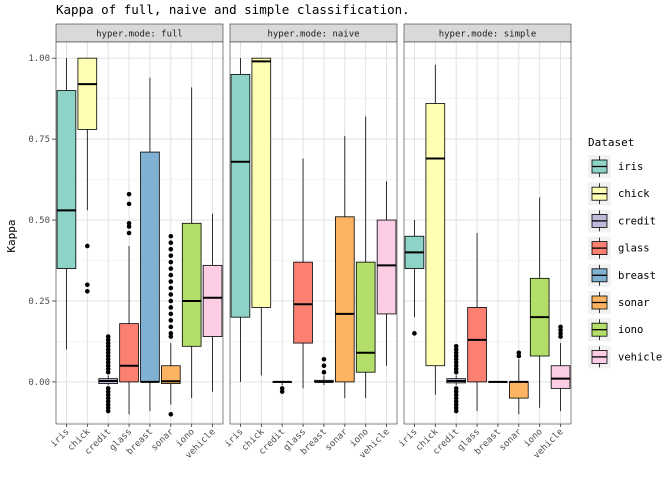 Image resolution: width=672 pixels, height=480 pixels. I want to click on legend-item-chick: chick, so click(619, 194).